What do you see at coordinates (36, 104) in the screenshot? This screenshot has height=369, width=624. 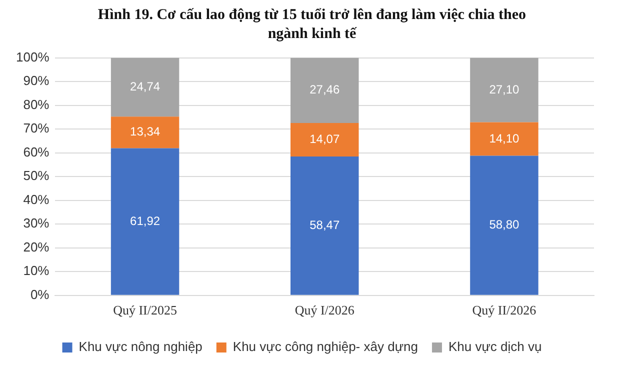 I see `y-tick-label: 80%` at bounding box center [36, 104].